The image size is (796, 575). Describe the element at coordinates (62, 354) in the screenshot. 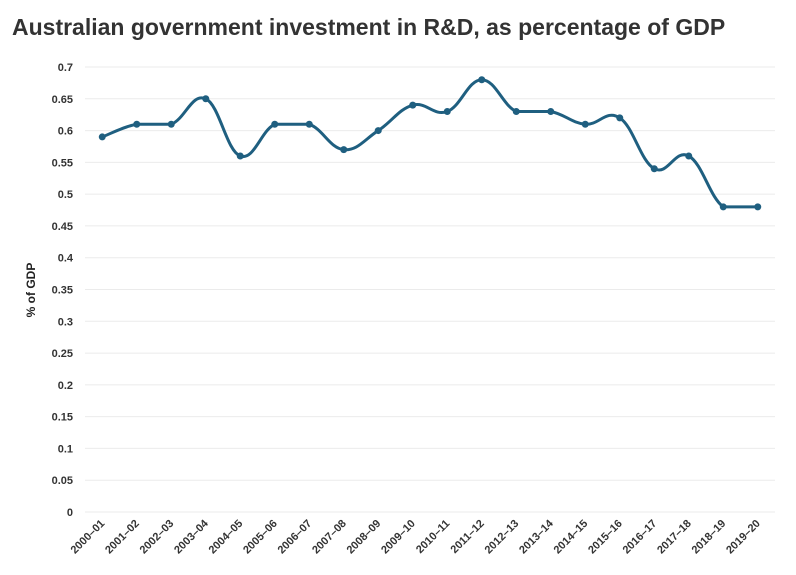

I see `y-tick-label: 0.25` at that location.